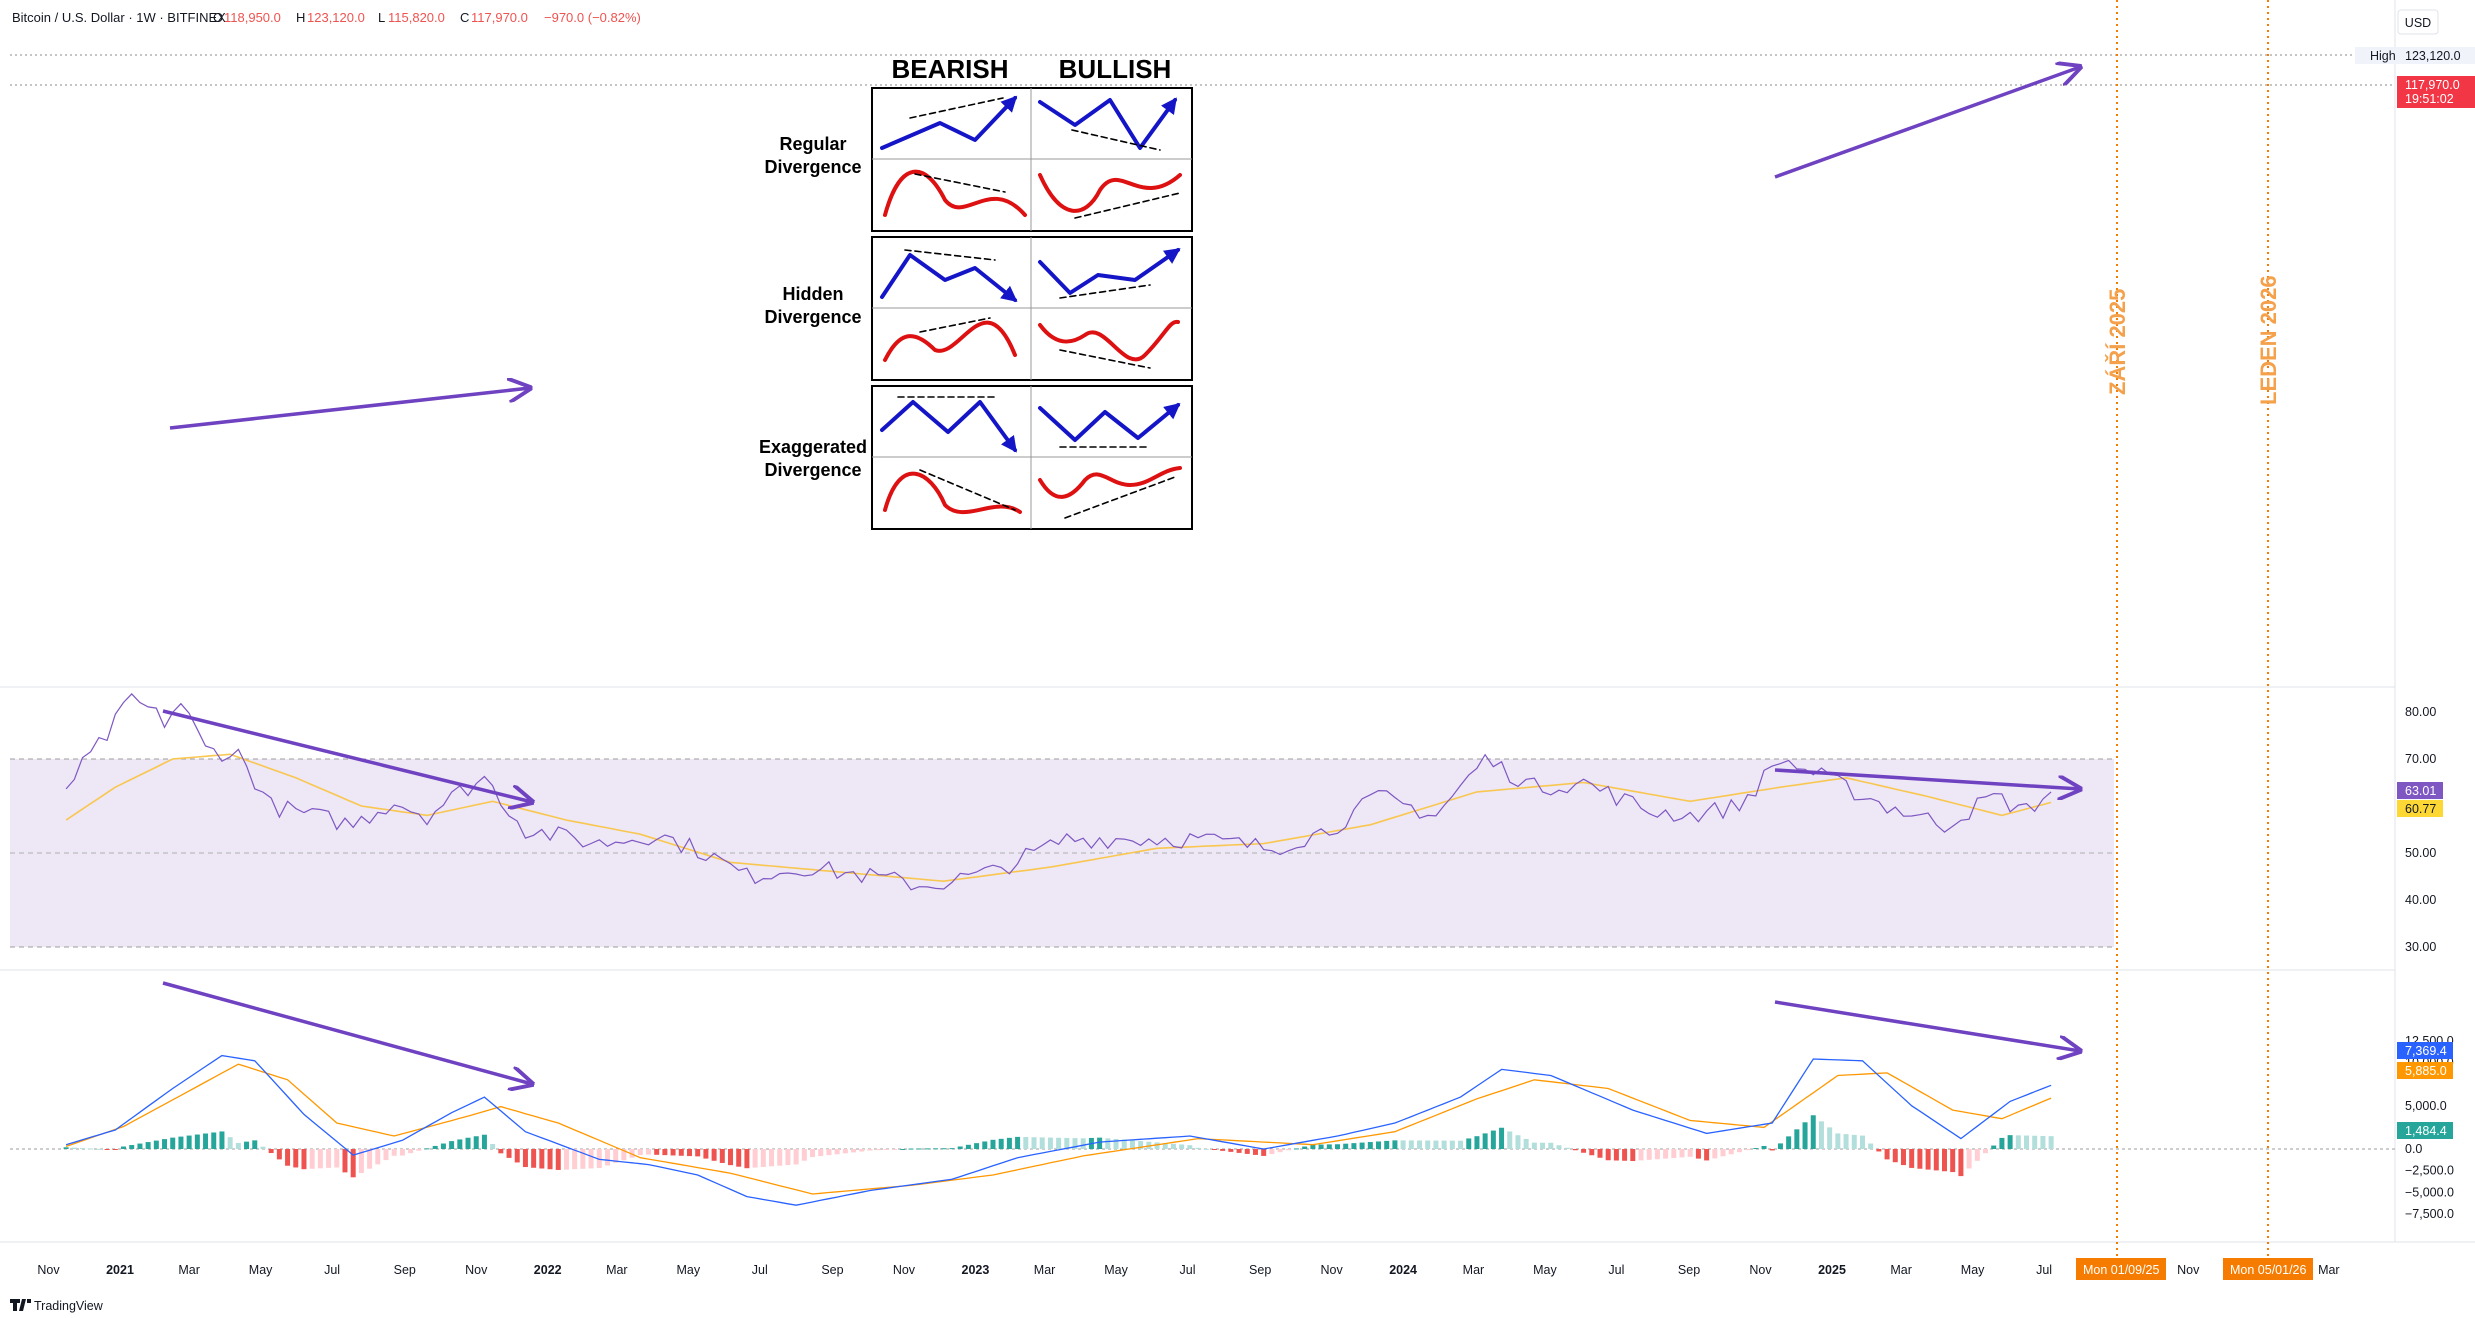 Image resolution: width=2475 pixels, height=1318 pixels. What do you see at coordinates (416, 17) in the screenshot?
I see `low-value: 115,820.0` at bounding box center [416, 17].